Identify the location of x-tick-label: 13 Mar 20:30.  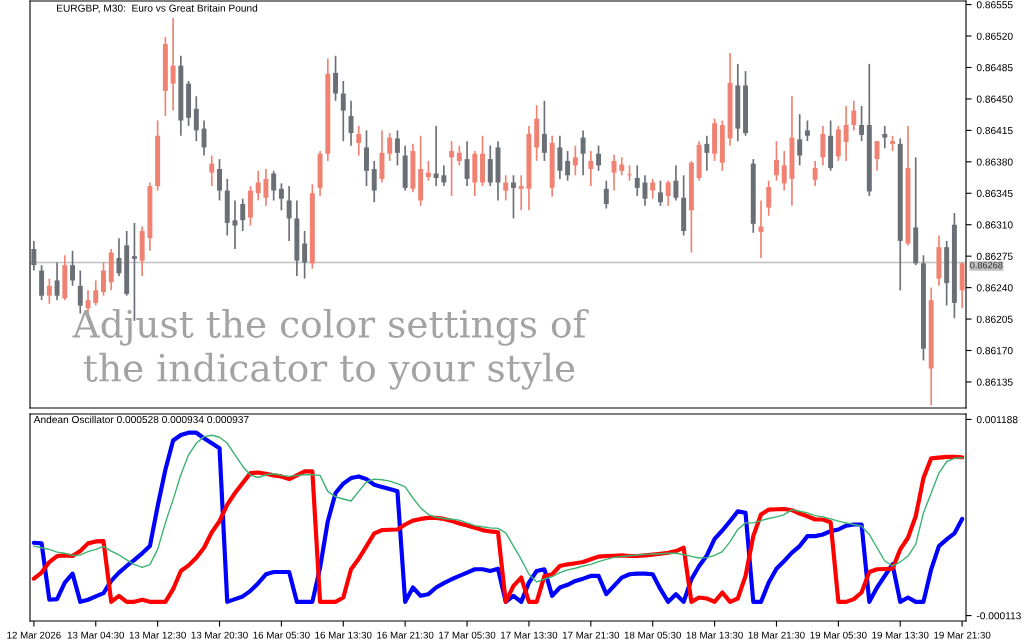
(219, 635).